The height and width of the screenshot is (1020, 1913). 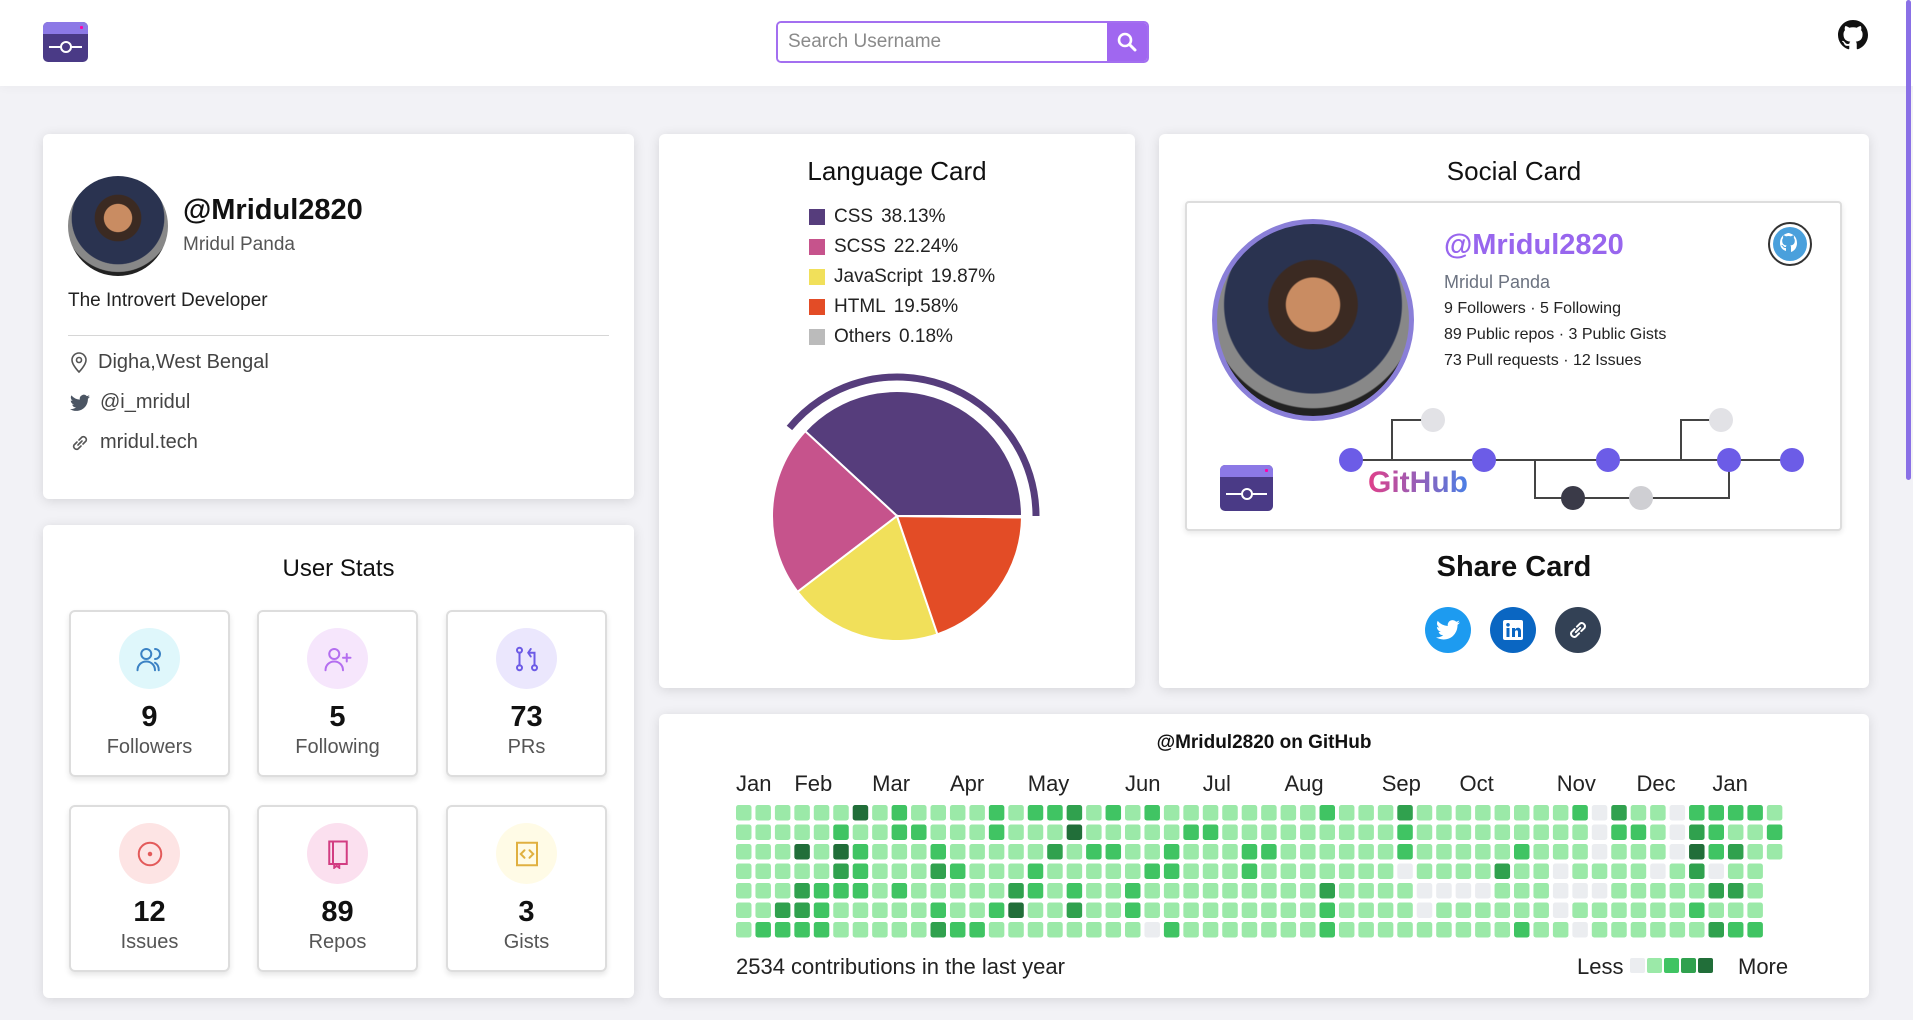 I want to click on pie-slice-scss, so click(x=835, y=511).